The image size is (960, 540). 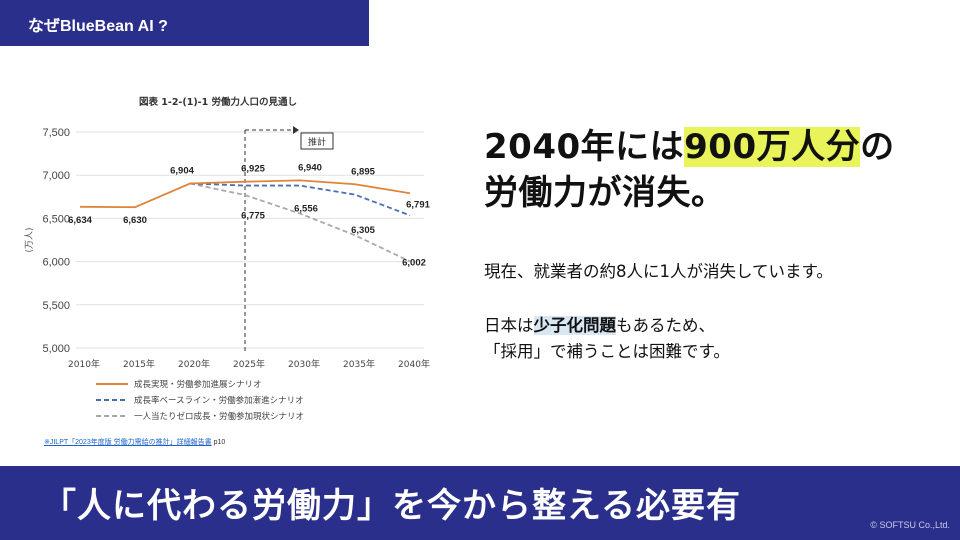 I want to click on data-label: 6,556, so click(x=306, y=209).